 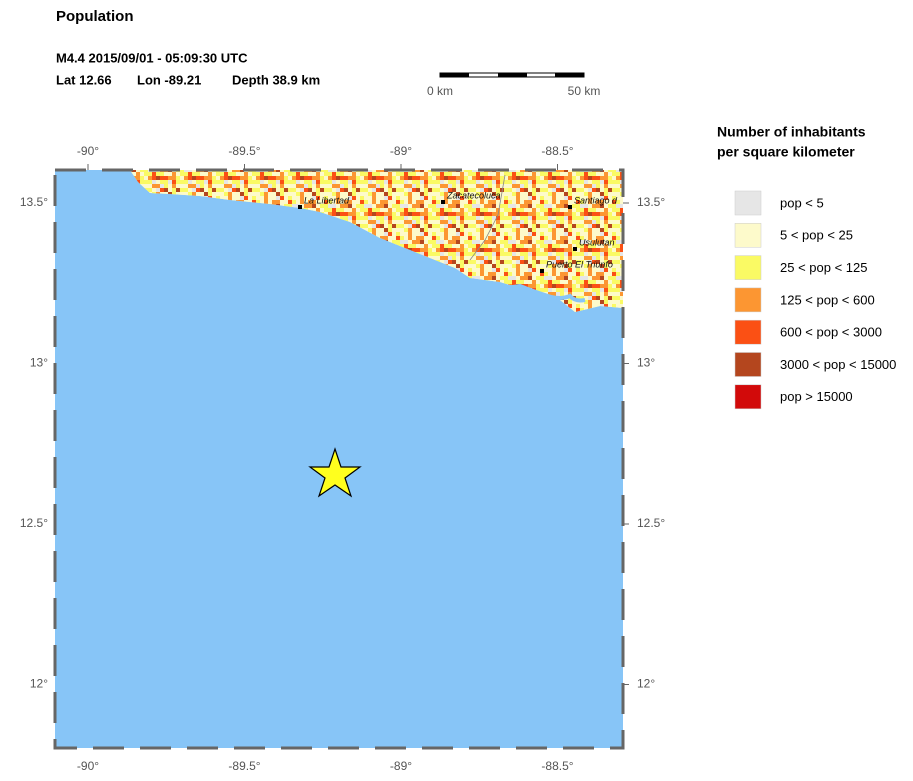 I want to click on legend-label: pop > 15000, so click(x=816, y=396).